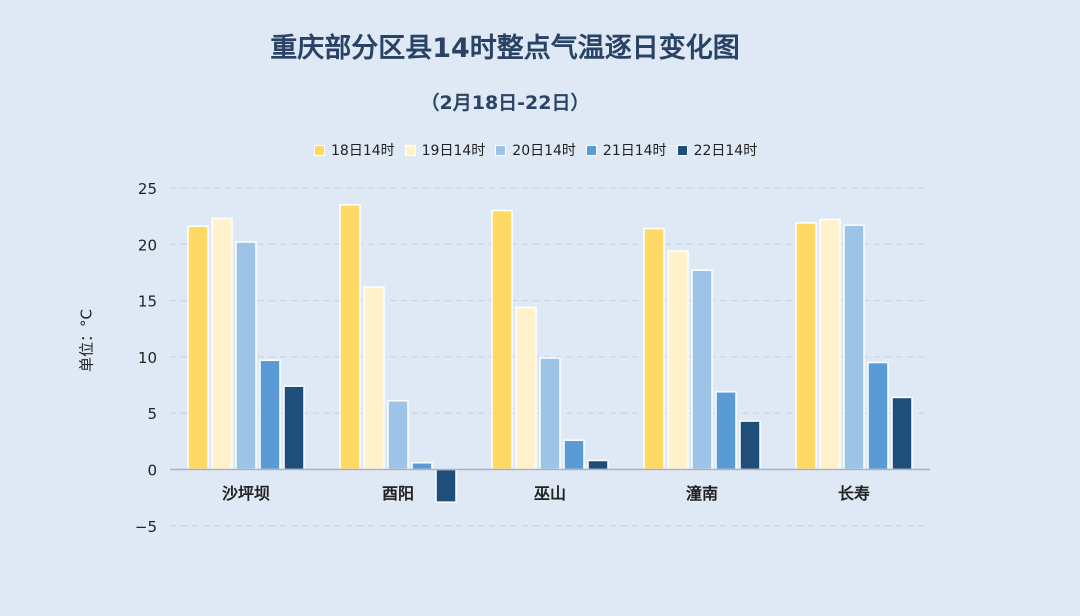 This screenshot has height=616, width=1080. I want to click on y-tick-label: 5, so click(152, 414).